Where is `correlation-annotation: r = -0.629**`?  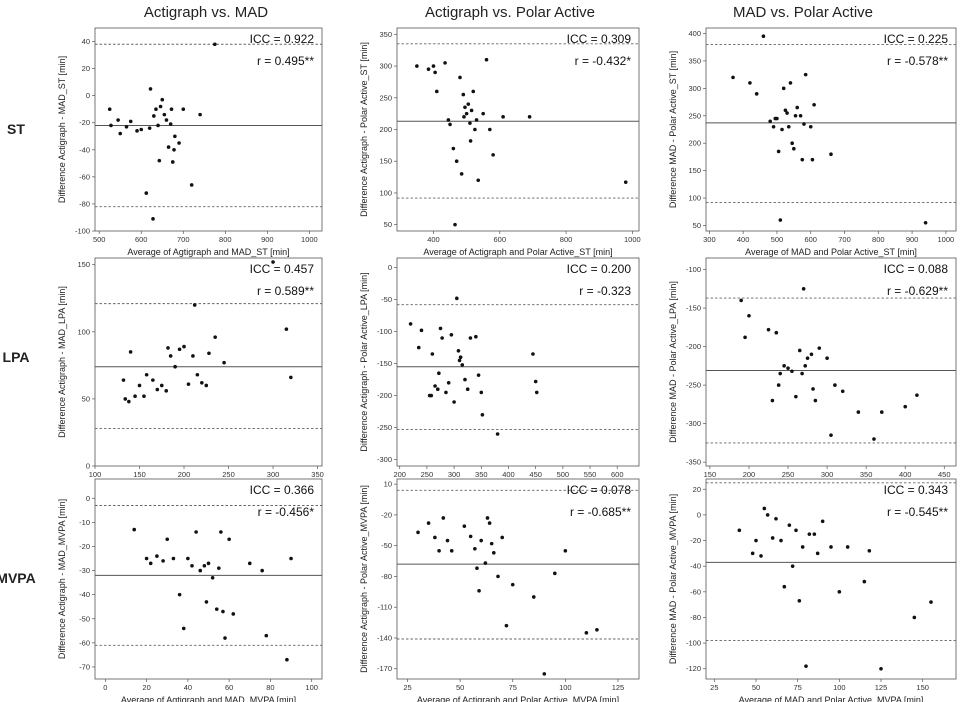
correlation-annotation: r = -0.629** is located at coordinates (917, 291).